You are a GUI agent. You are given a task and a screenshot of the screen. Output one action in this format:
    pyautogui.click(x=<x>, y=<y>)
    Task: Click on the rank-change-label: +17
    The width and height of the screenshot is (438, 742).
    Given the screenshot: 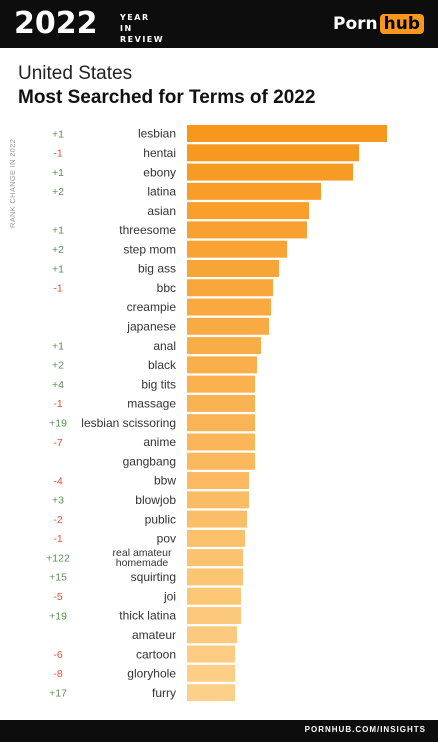 What is the action you would take?
    pyautogui.click(x=58, y=693)
    